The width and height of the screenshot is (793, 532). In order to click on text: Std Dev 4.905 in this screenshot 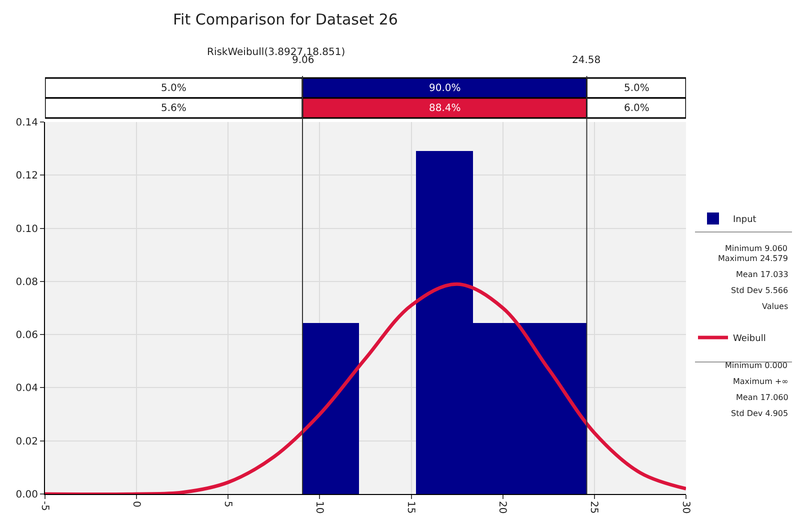, I will do `click(759, 413)`.